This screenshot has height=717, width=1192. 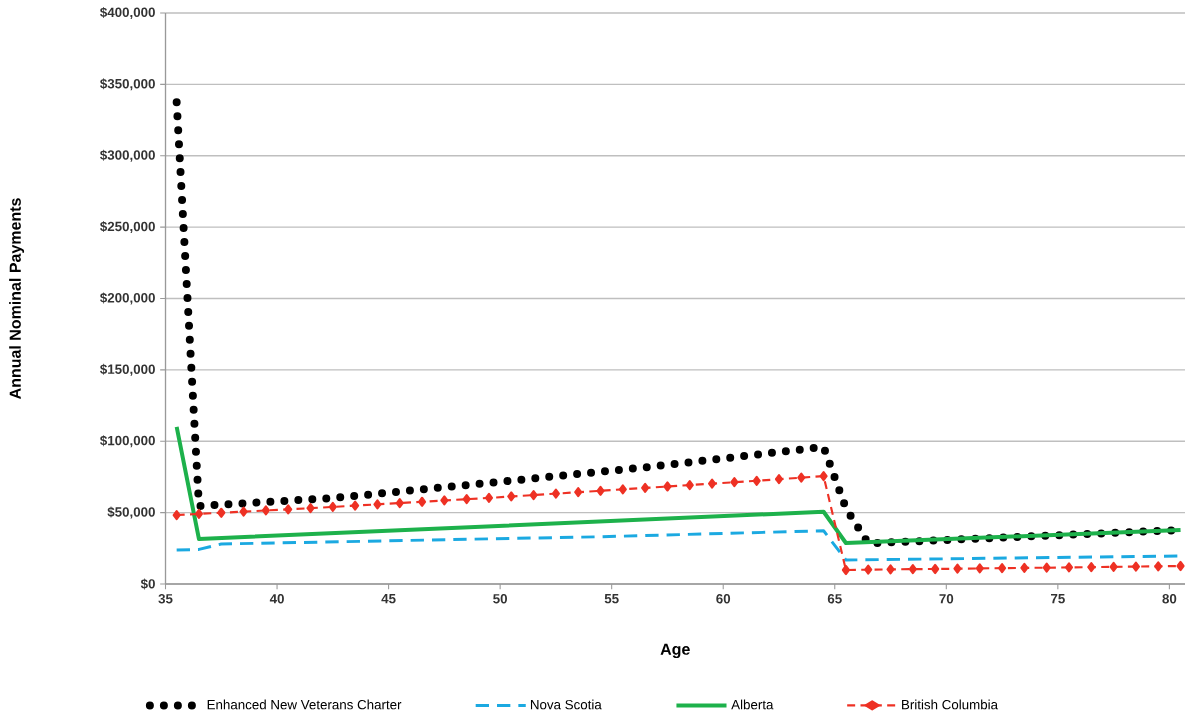 What do you see at coordinates (950, 704) in the screenshot?
I see `legend-label: British Columbia` at bounding box center [950, 704].